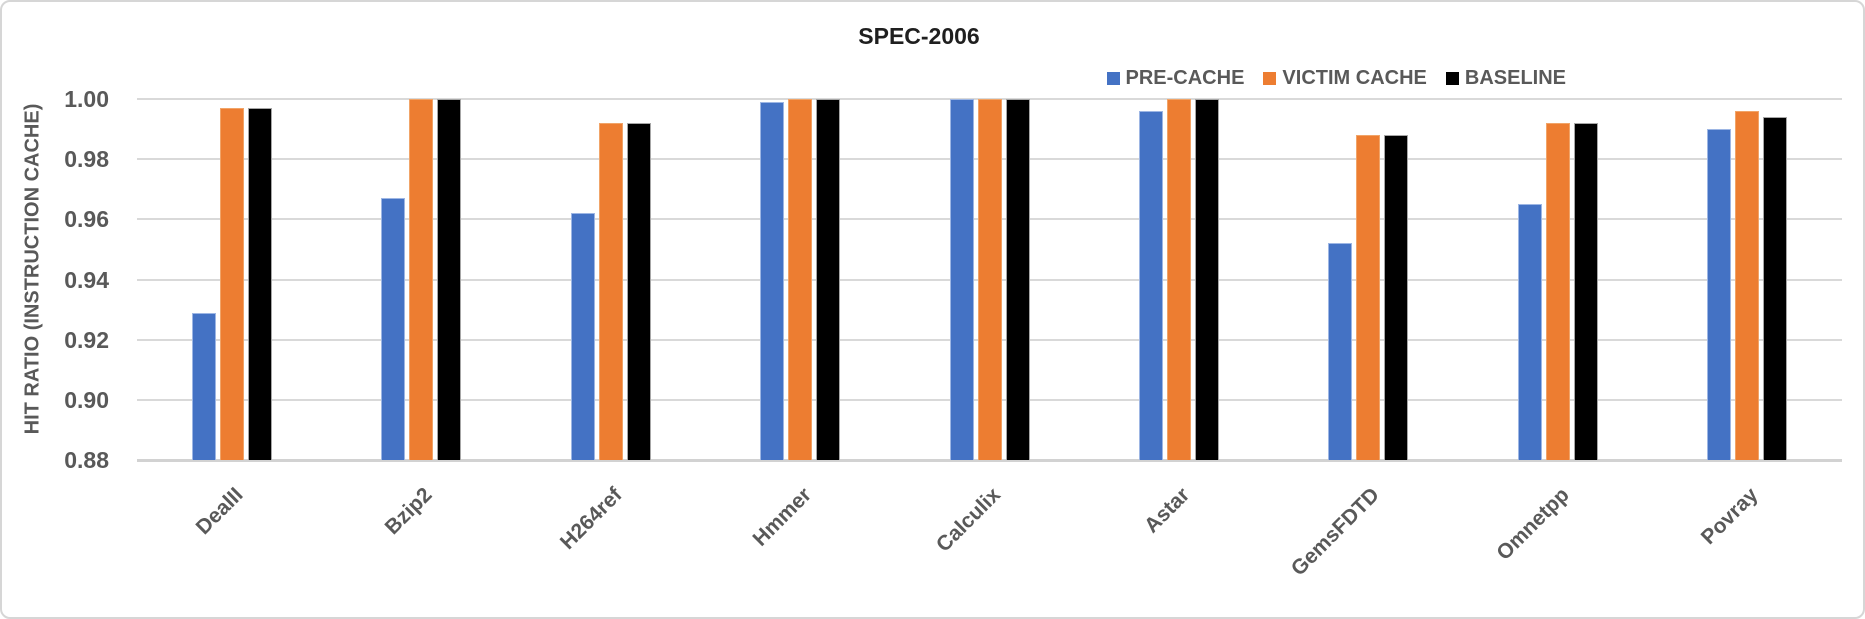  What do you see at coordinates (1532, 524) in the screenshot?
I see `category-label: Omnetpp` at bounding box center [1532, 524].